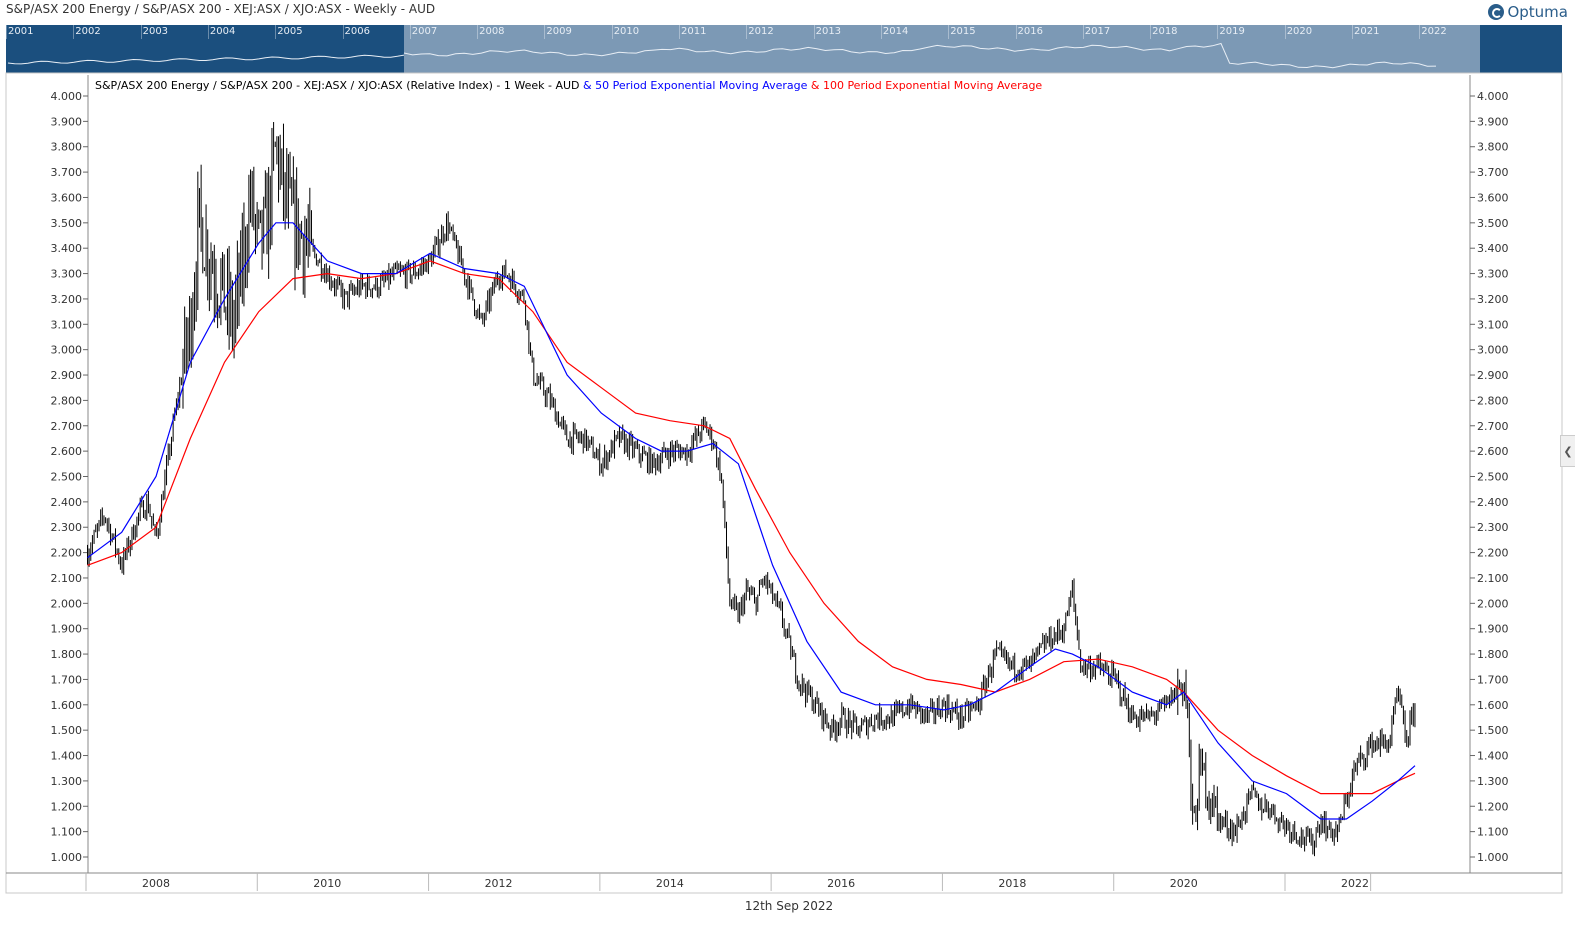  What do you see at coordinates (1355, 883) in the screenshot?
I see `x-tick-label: 2022` at bounding box center [1355, 883].